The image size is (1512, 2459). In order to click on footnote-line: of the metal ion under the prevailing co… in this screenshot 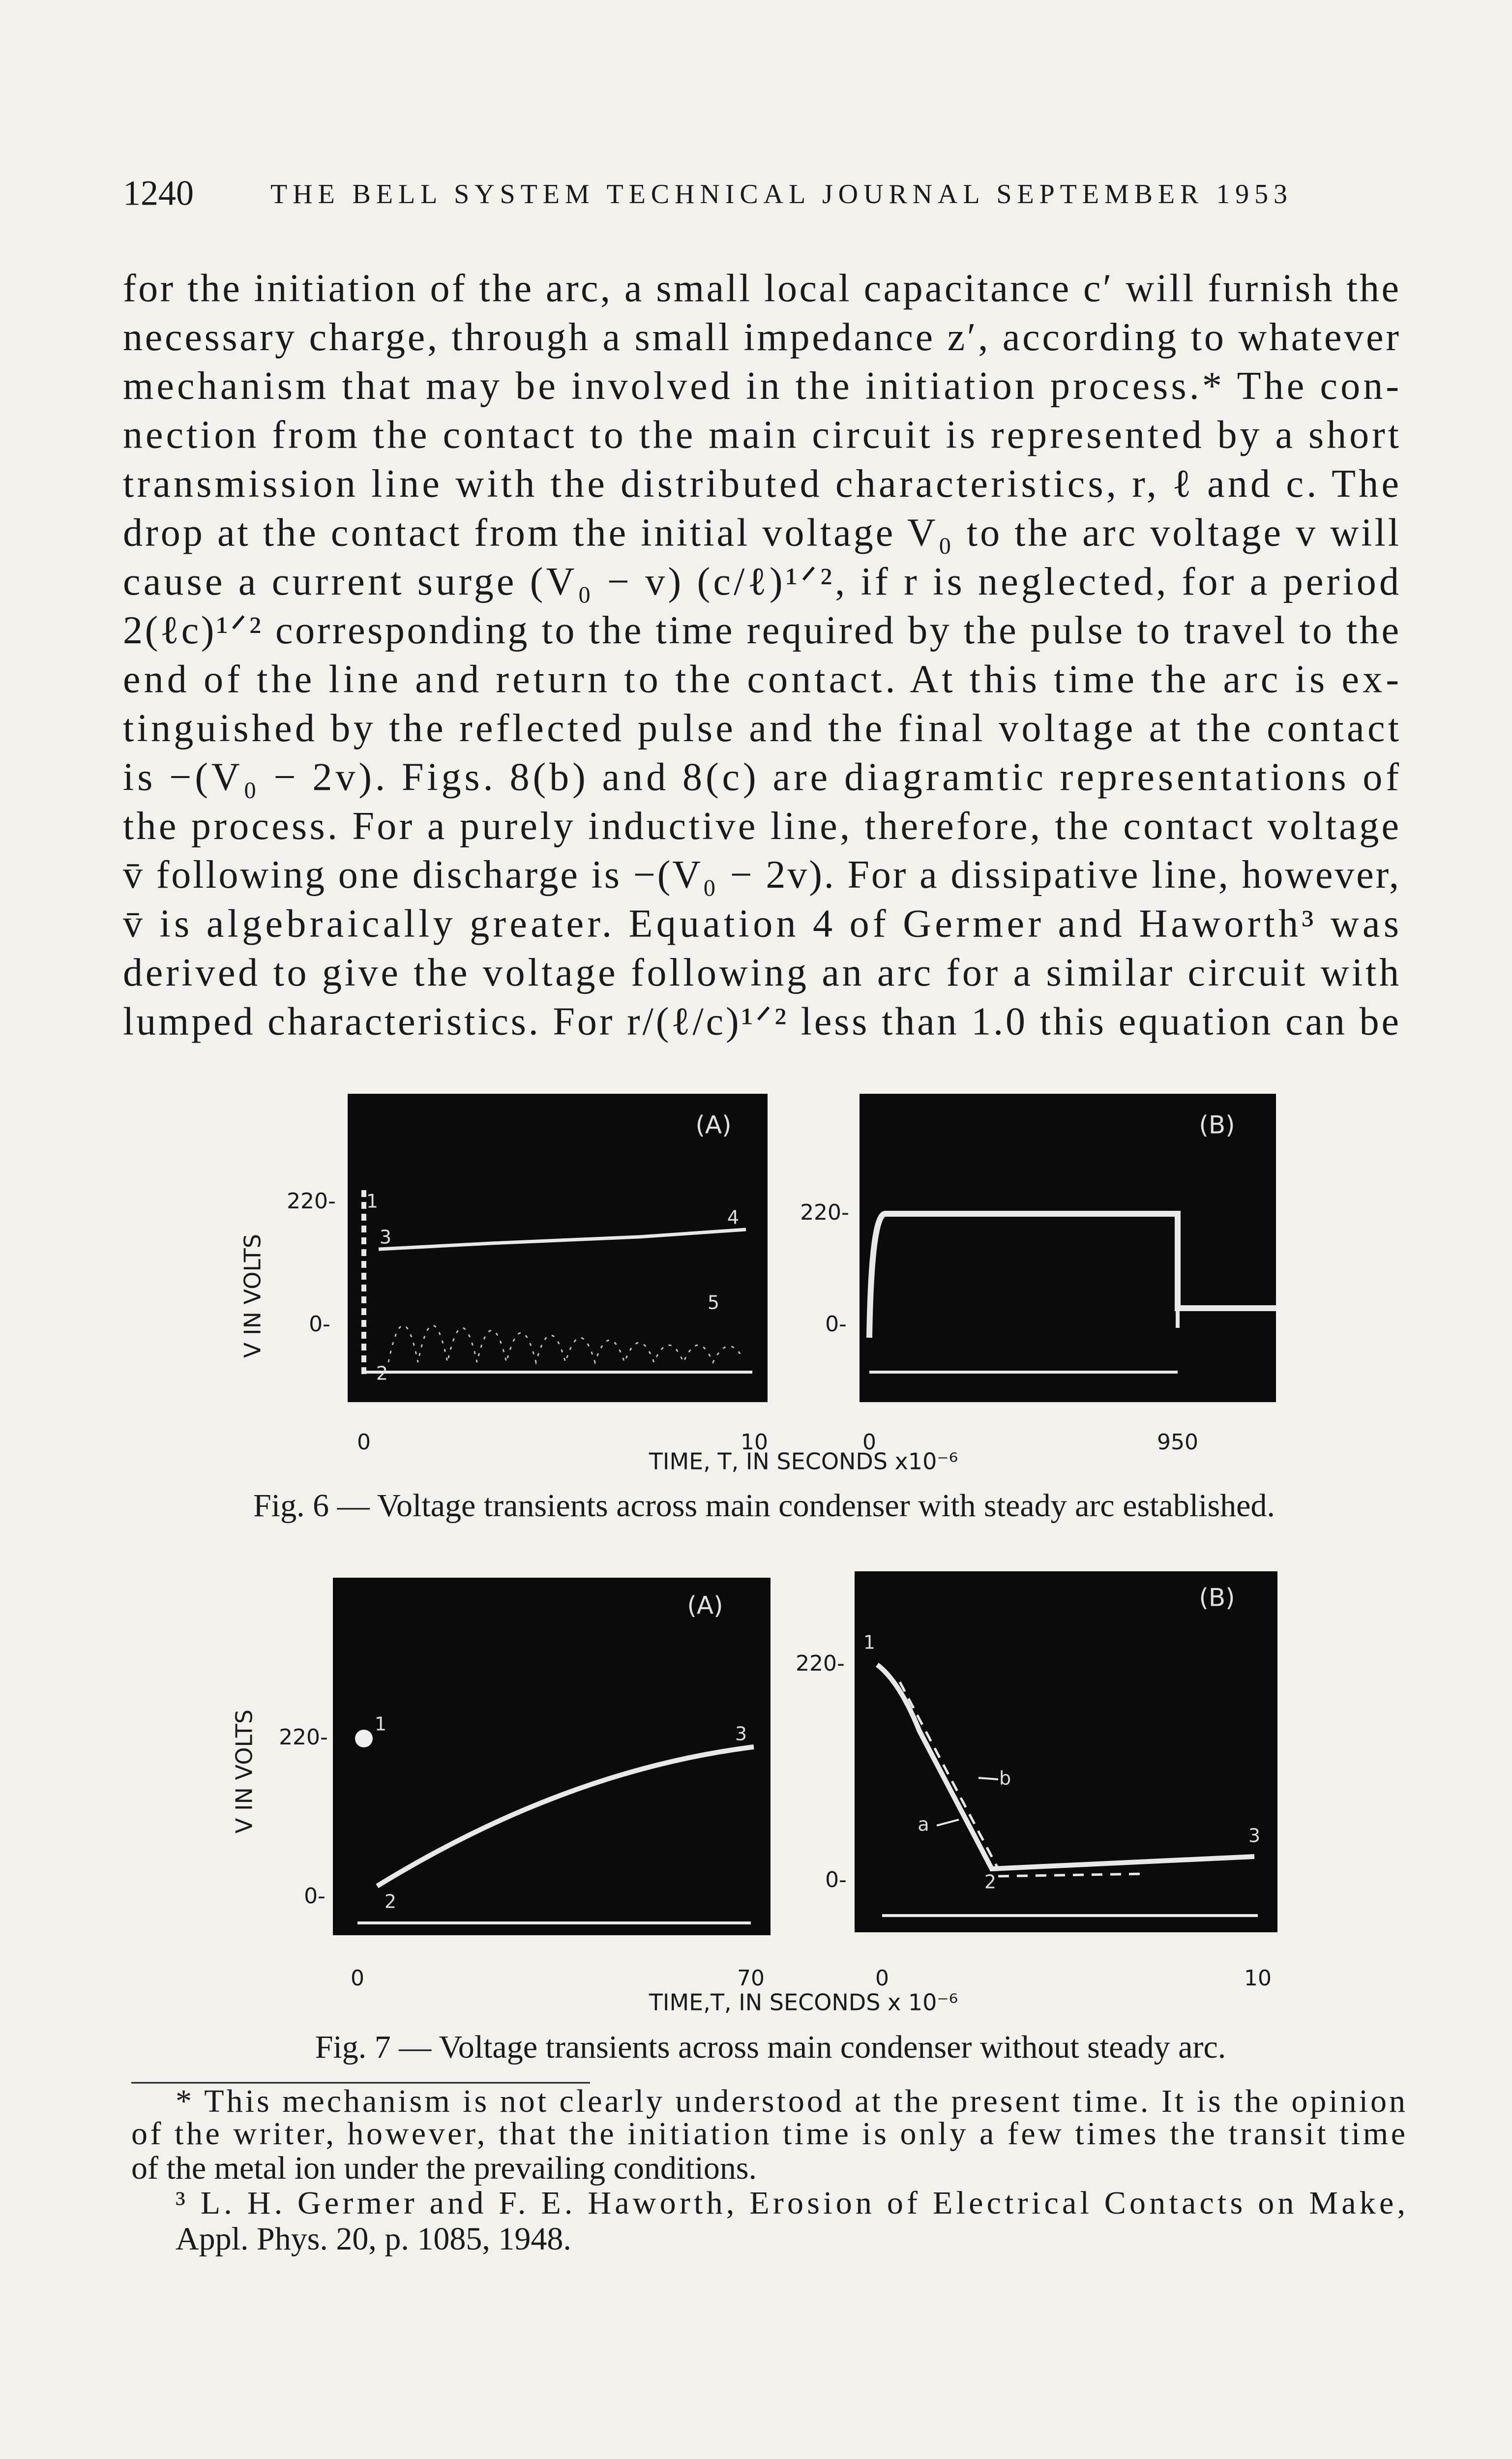, I will do `click(444, 2168)`.